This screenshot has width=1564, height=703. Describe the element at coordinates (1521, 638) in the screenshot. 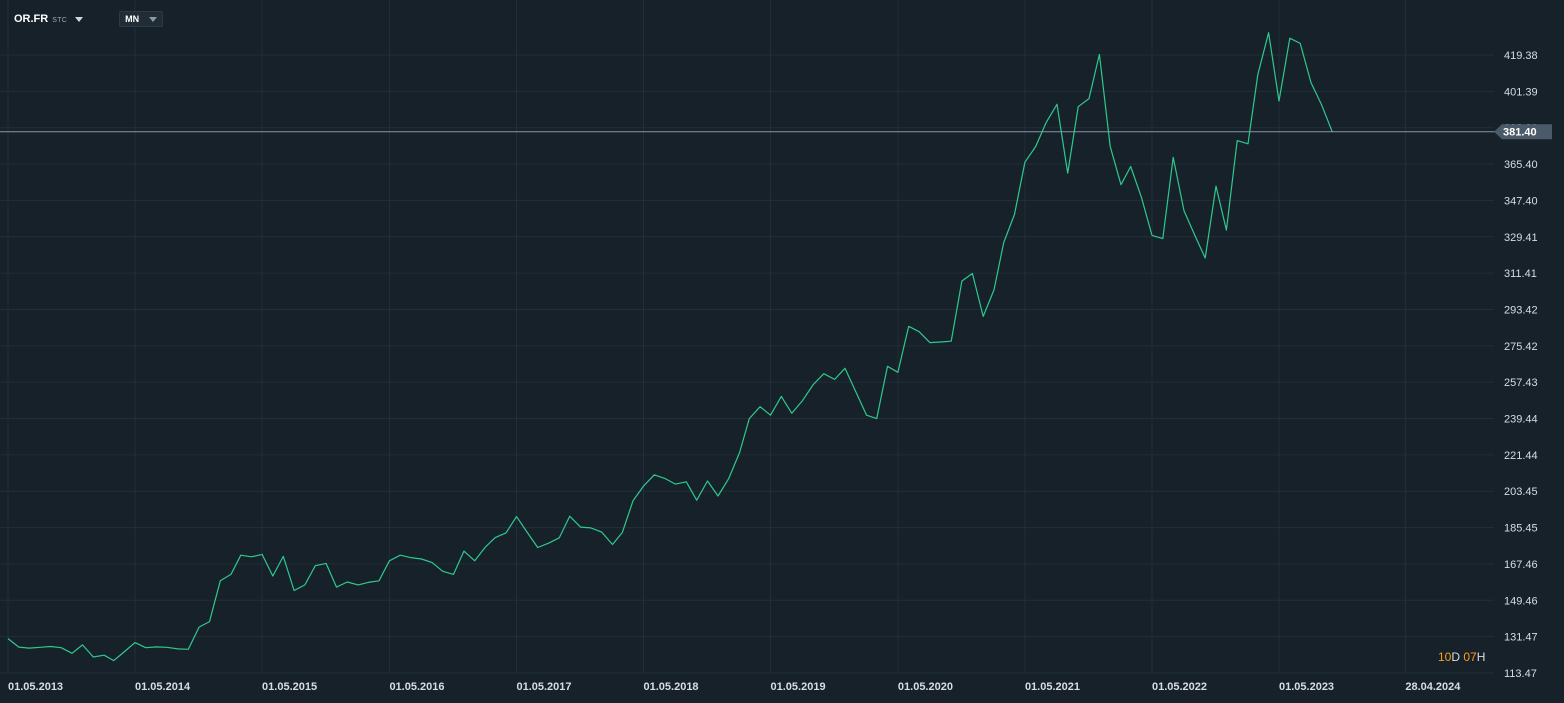

I see `y-tick-label: 131.47` at that location.